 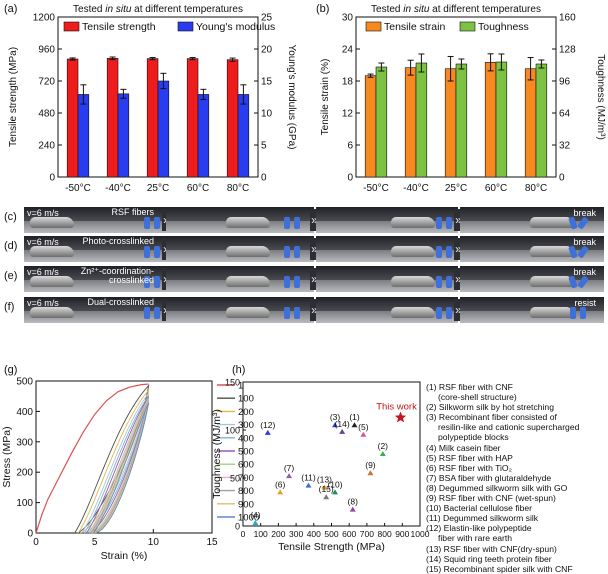 What do you see at coordinates (10, 370) in the screenshot?
I see `panel-label: (g)` at bounding box center [10, 370].